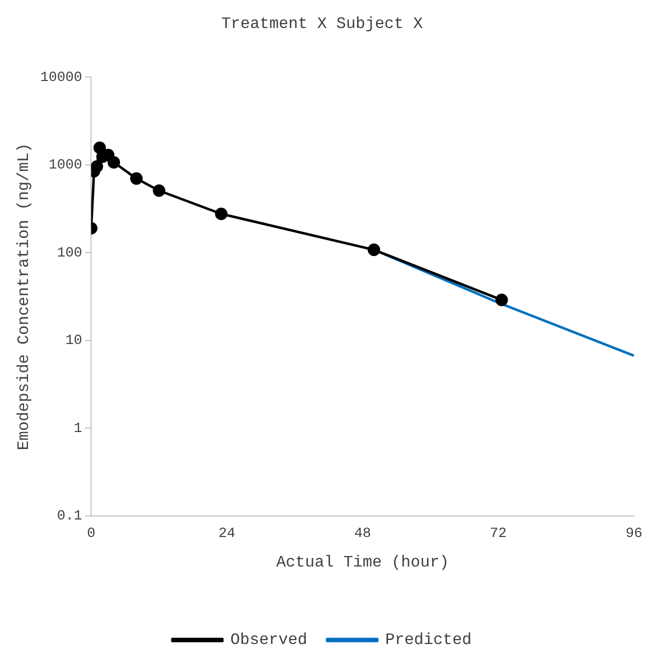 This screenshot has height=668, width=648. What do you see at coordinates (65, 166) in the screenshot?
I see `y-tick-label: 1000` at bounding box center [65, 166].